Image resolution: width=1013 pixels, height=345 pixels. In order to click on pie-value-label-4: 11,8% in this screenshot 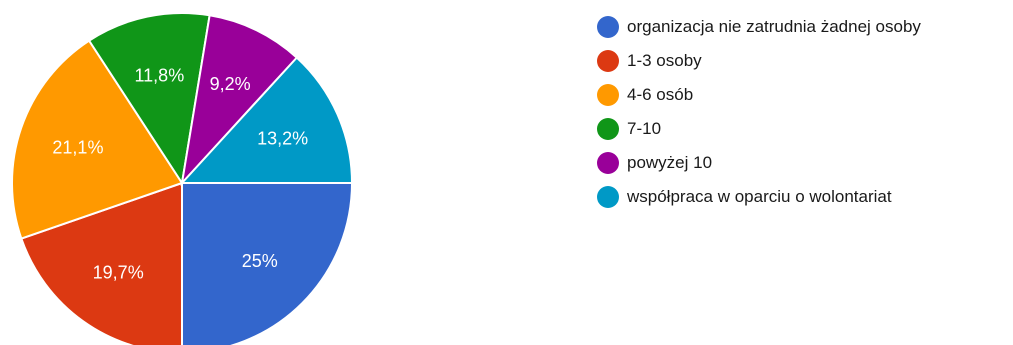, I will do `click(160, 75)`.